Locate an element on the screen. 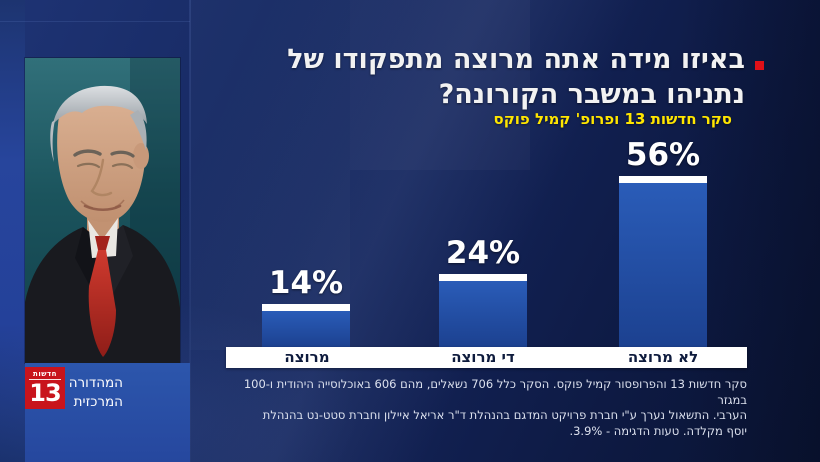  edition-line-1: המהדורה is located at coordinates (95, 383).